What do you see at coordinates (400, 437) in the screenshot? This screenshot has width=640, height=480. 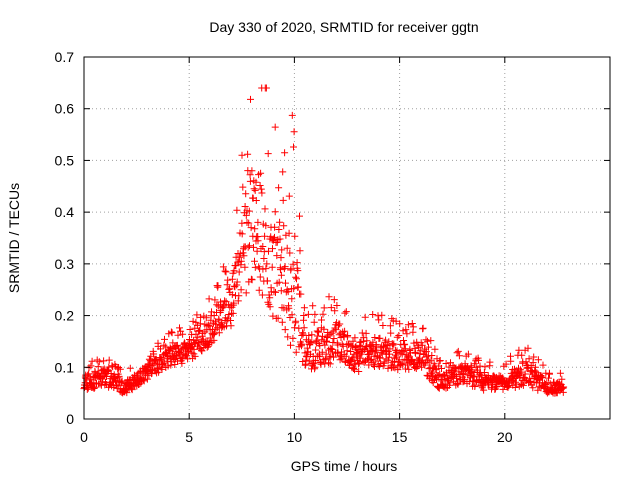 I see `x-tick-label: 15` at bounding box center [400, 437].